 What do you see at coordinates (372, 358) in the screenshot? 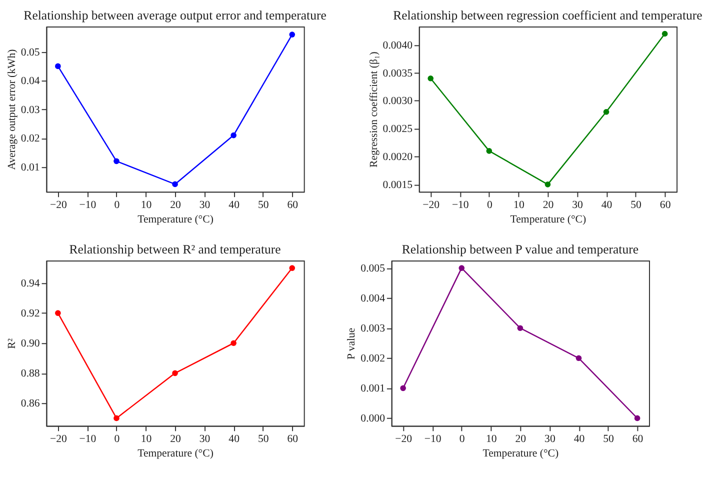
I see `y-tick-label: 0.002` at bounding box center [372, 358].